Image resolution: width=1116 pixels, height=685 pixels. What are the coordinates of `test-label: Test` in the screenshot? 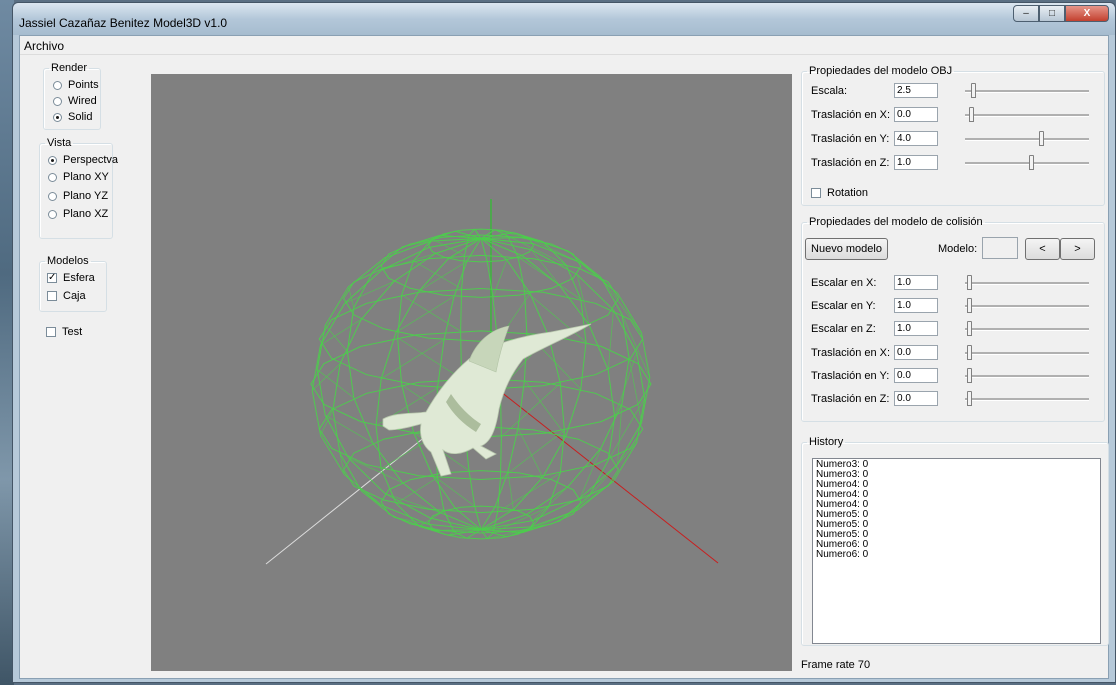 It's located at (72, 332).